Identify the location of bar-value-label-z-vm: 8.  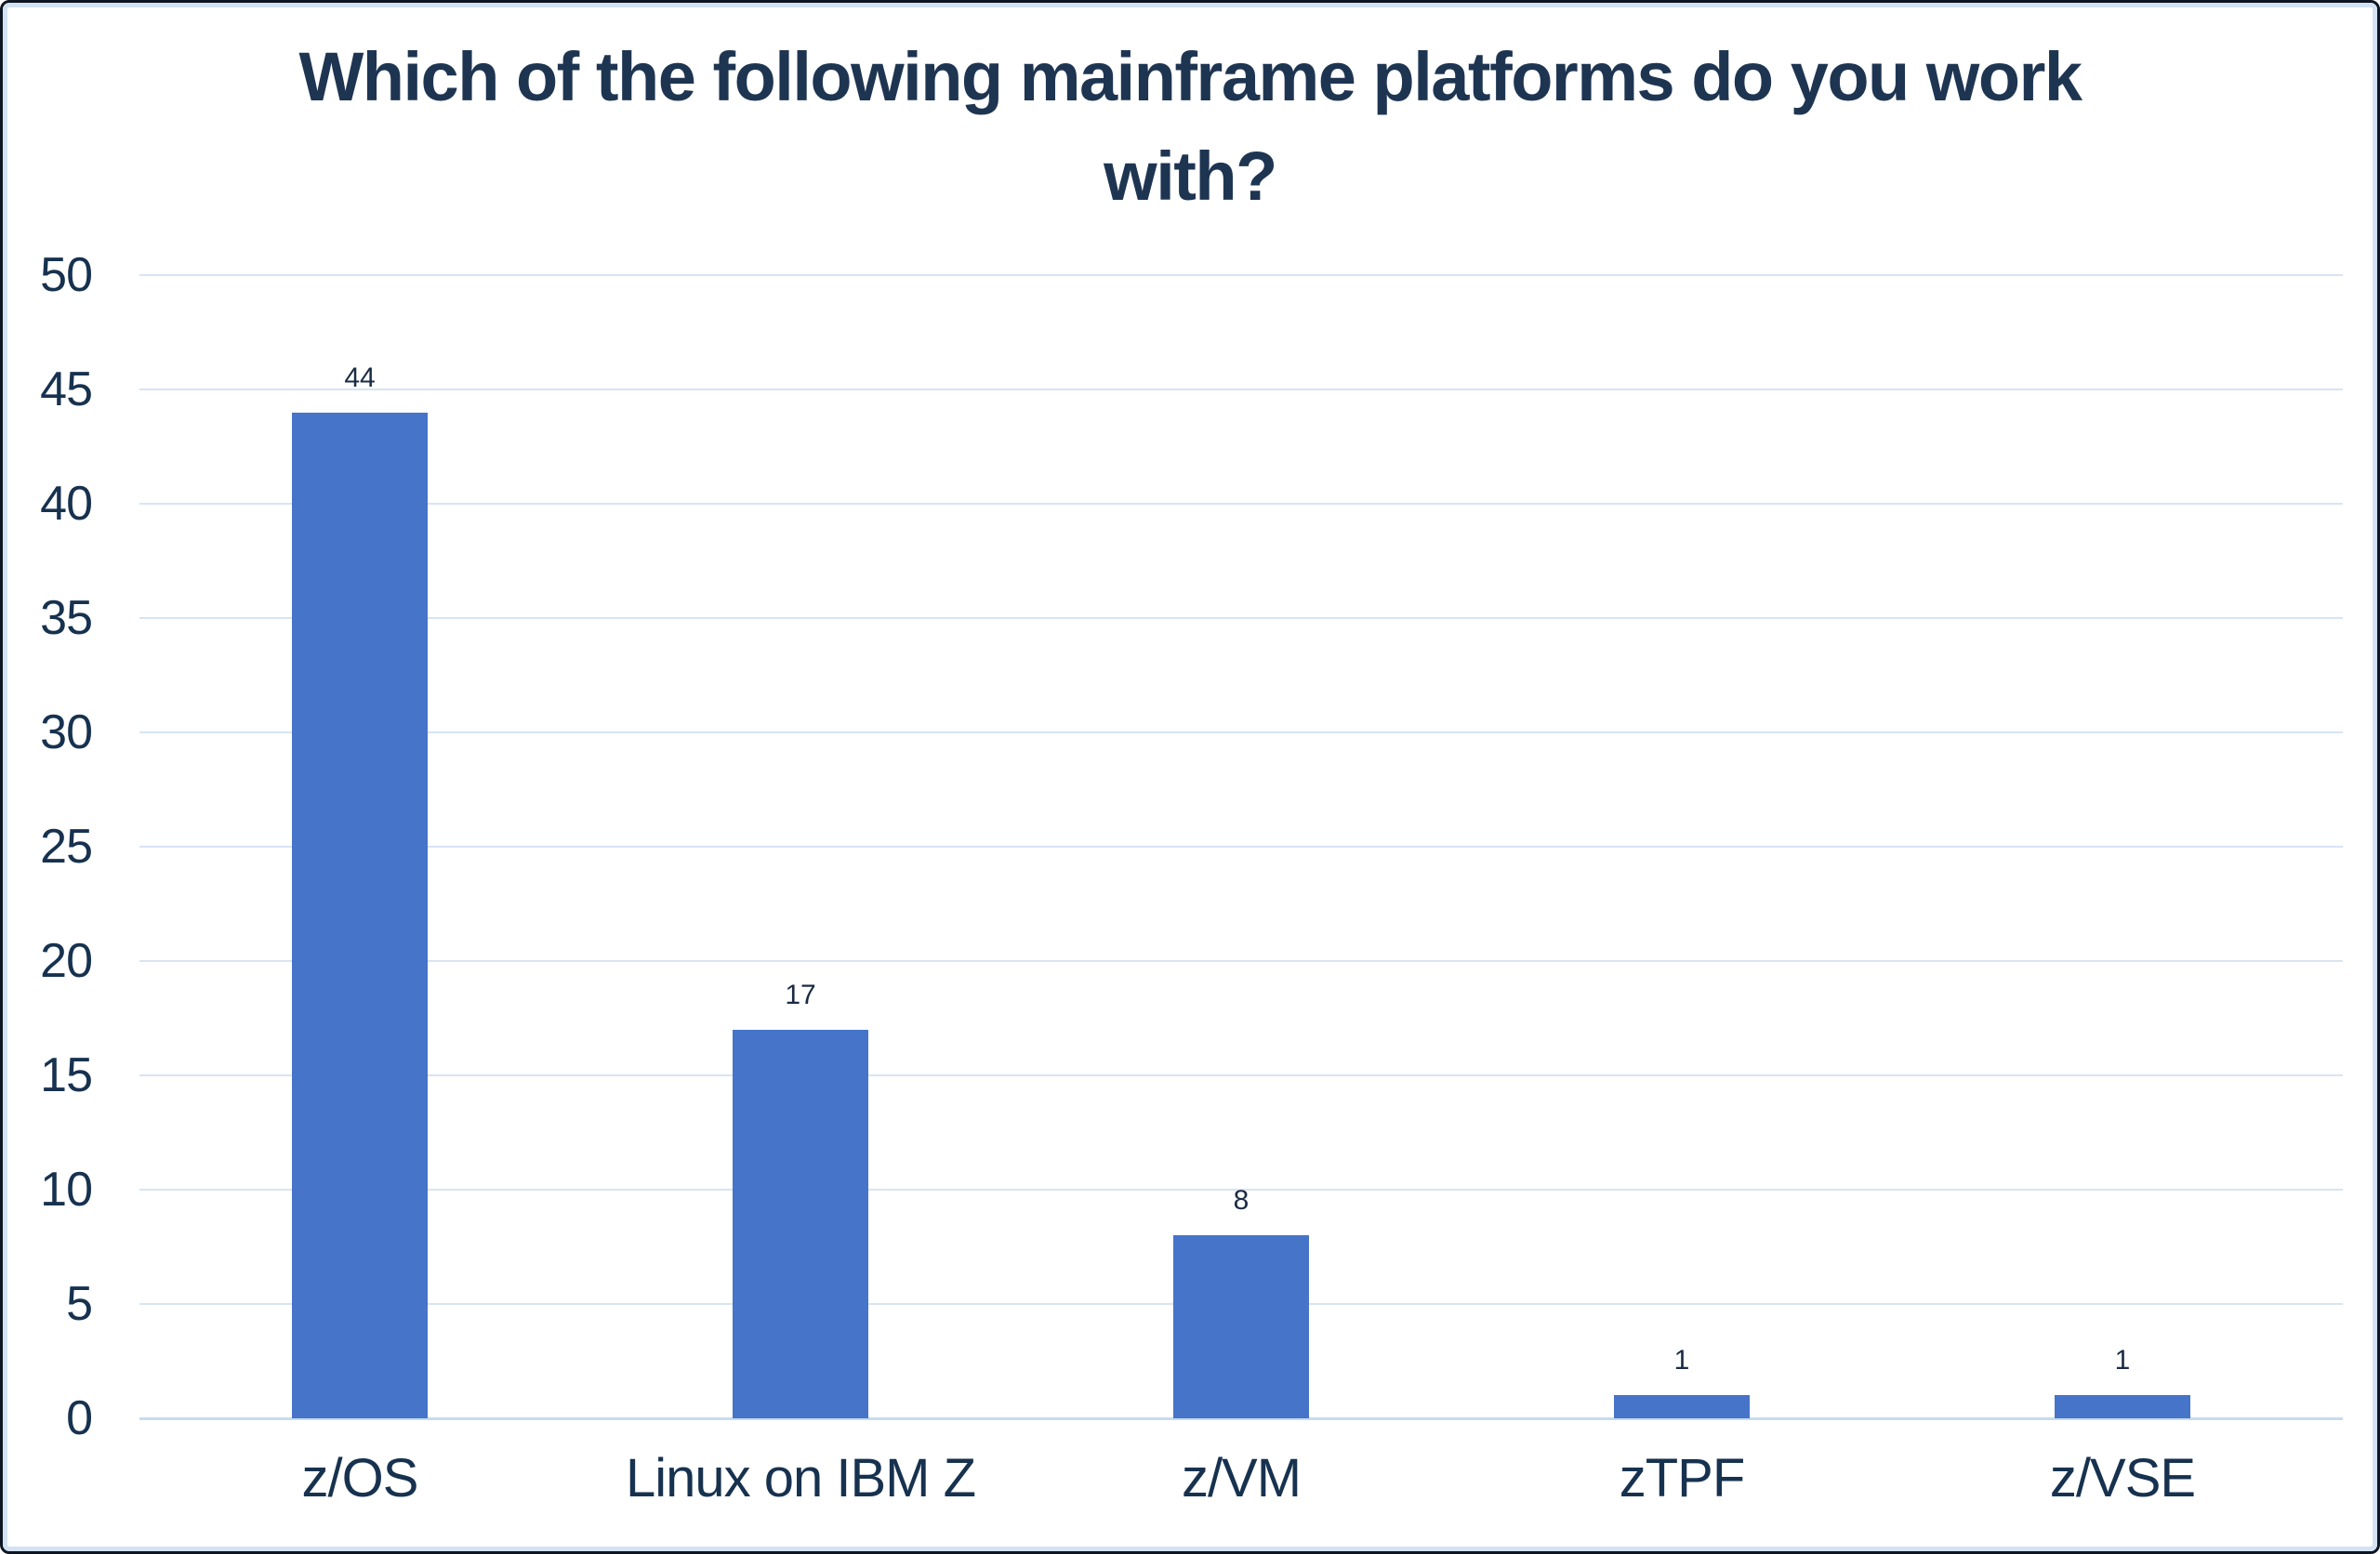
(1241, 1201).